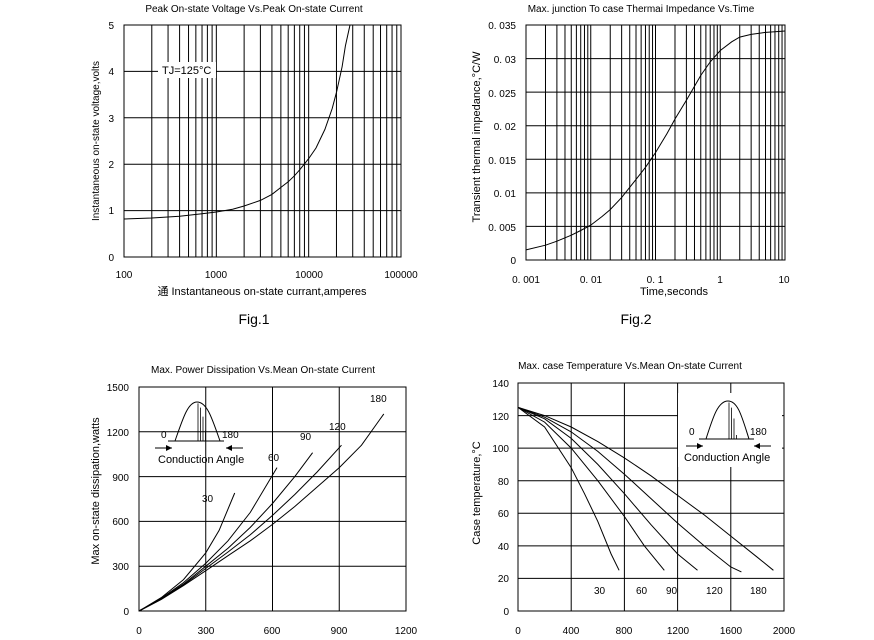  Describe the element at coordinates (253, 319) in the screenshot. I see `fig1-caption: Fig.1` at that location.